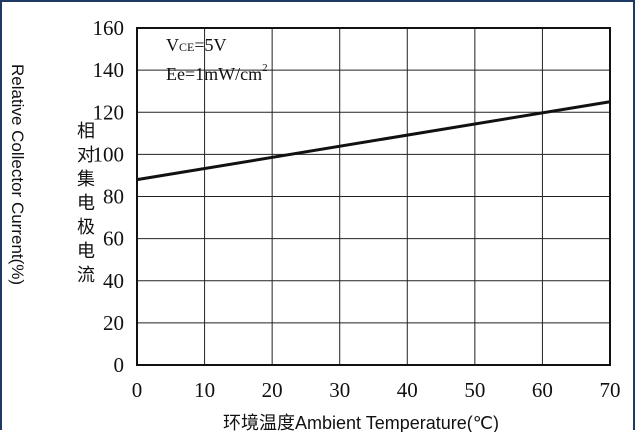  I want to click on series-line, so click(373, 141).